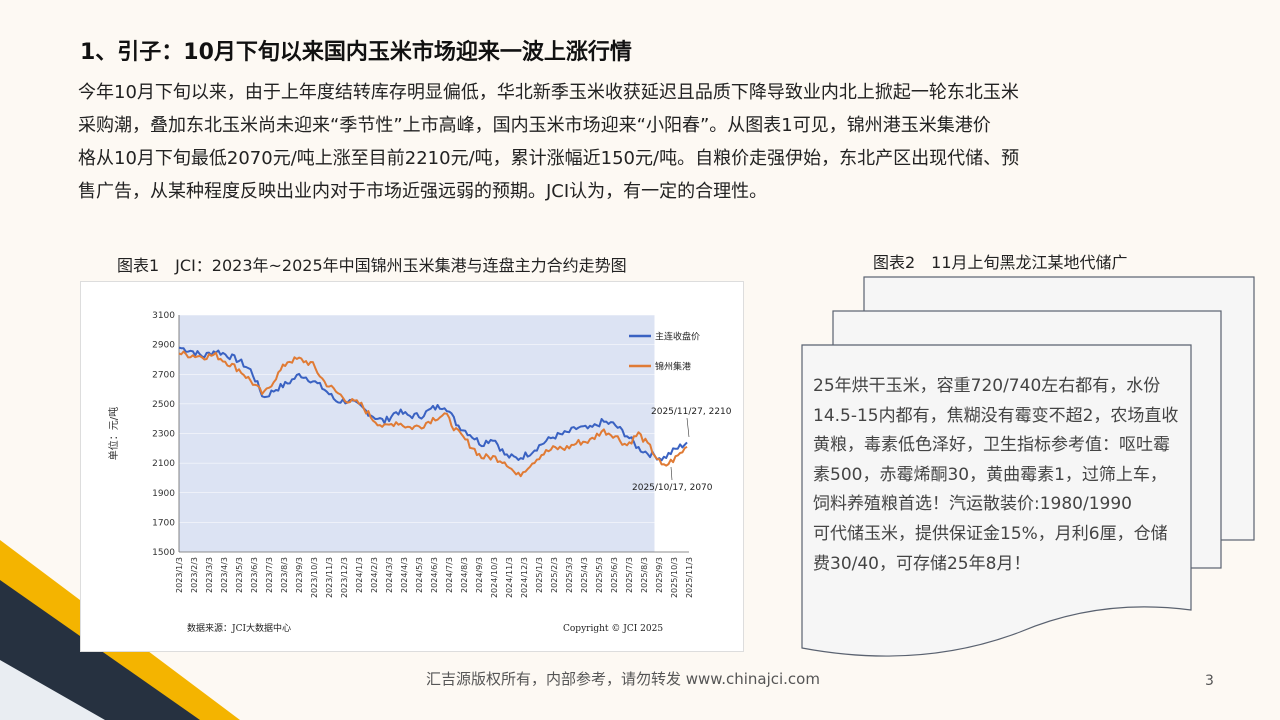  I want to click on figure1-caption: 图表1 JCI：2023年~2025年中国锦州玉米集港与连盘主力合约走势图, so click(372, 265).